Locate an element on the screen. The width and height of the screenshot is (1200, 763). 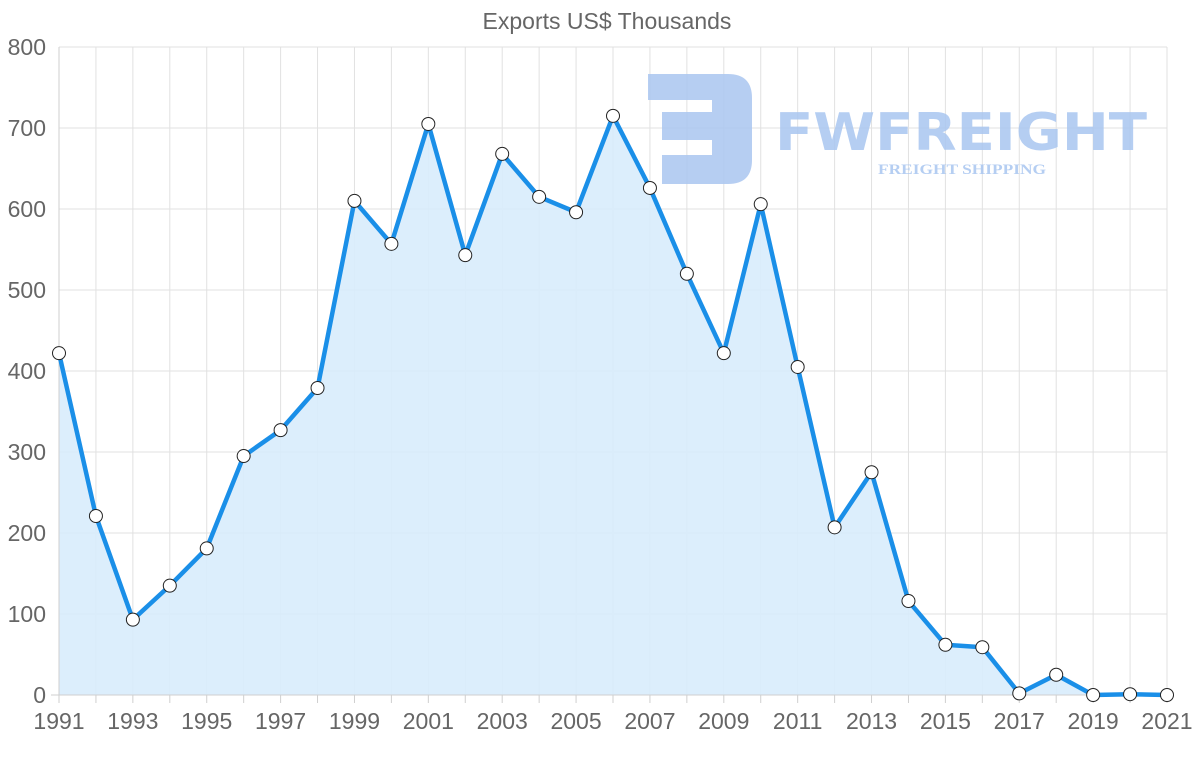
x-tick-label: 2013 is located at coordinates (871, 721).